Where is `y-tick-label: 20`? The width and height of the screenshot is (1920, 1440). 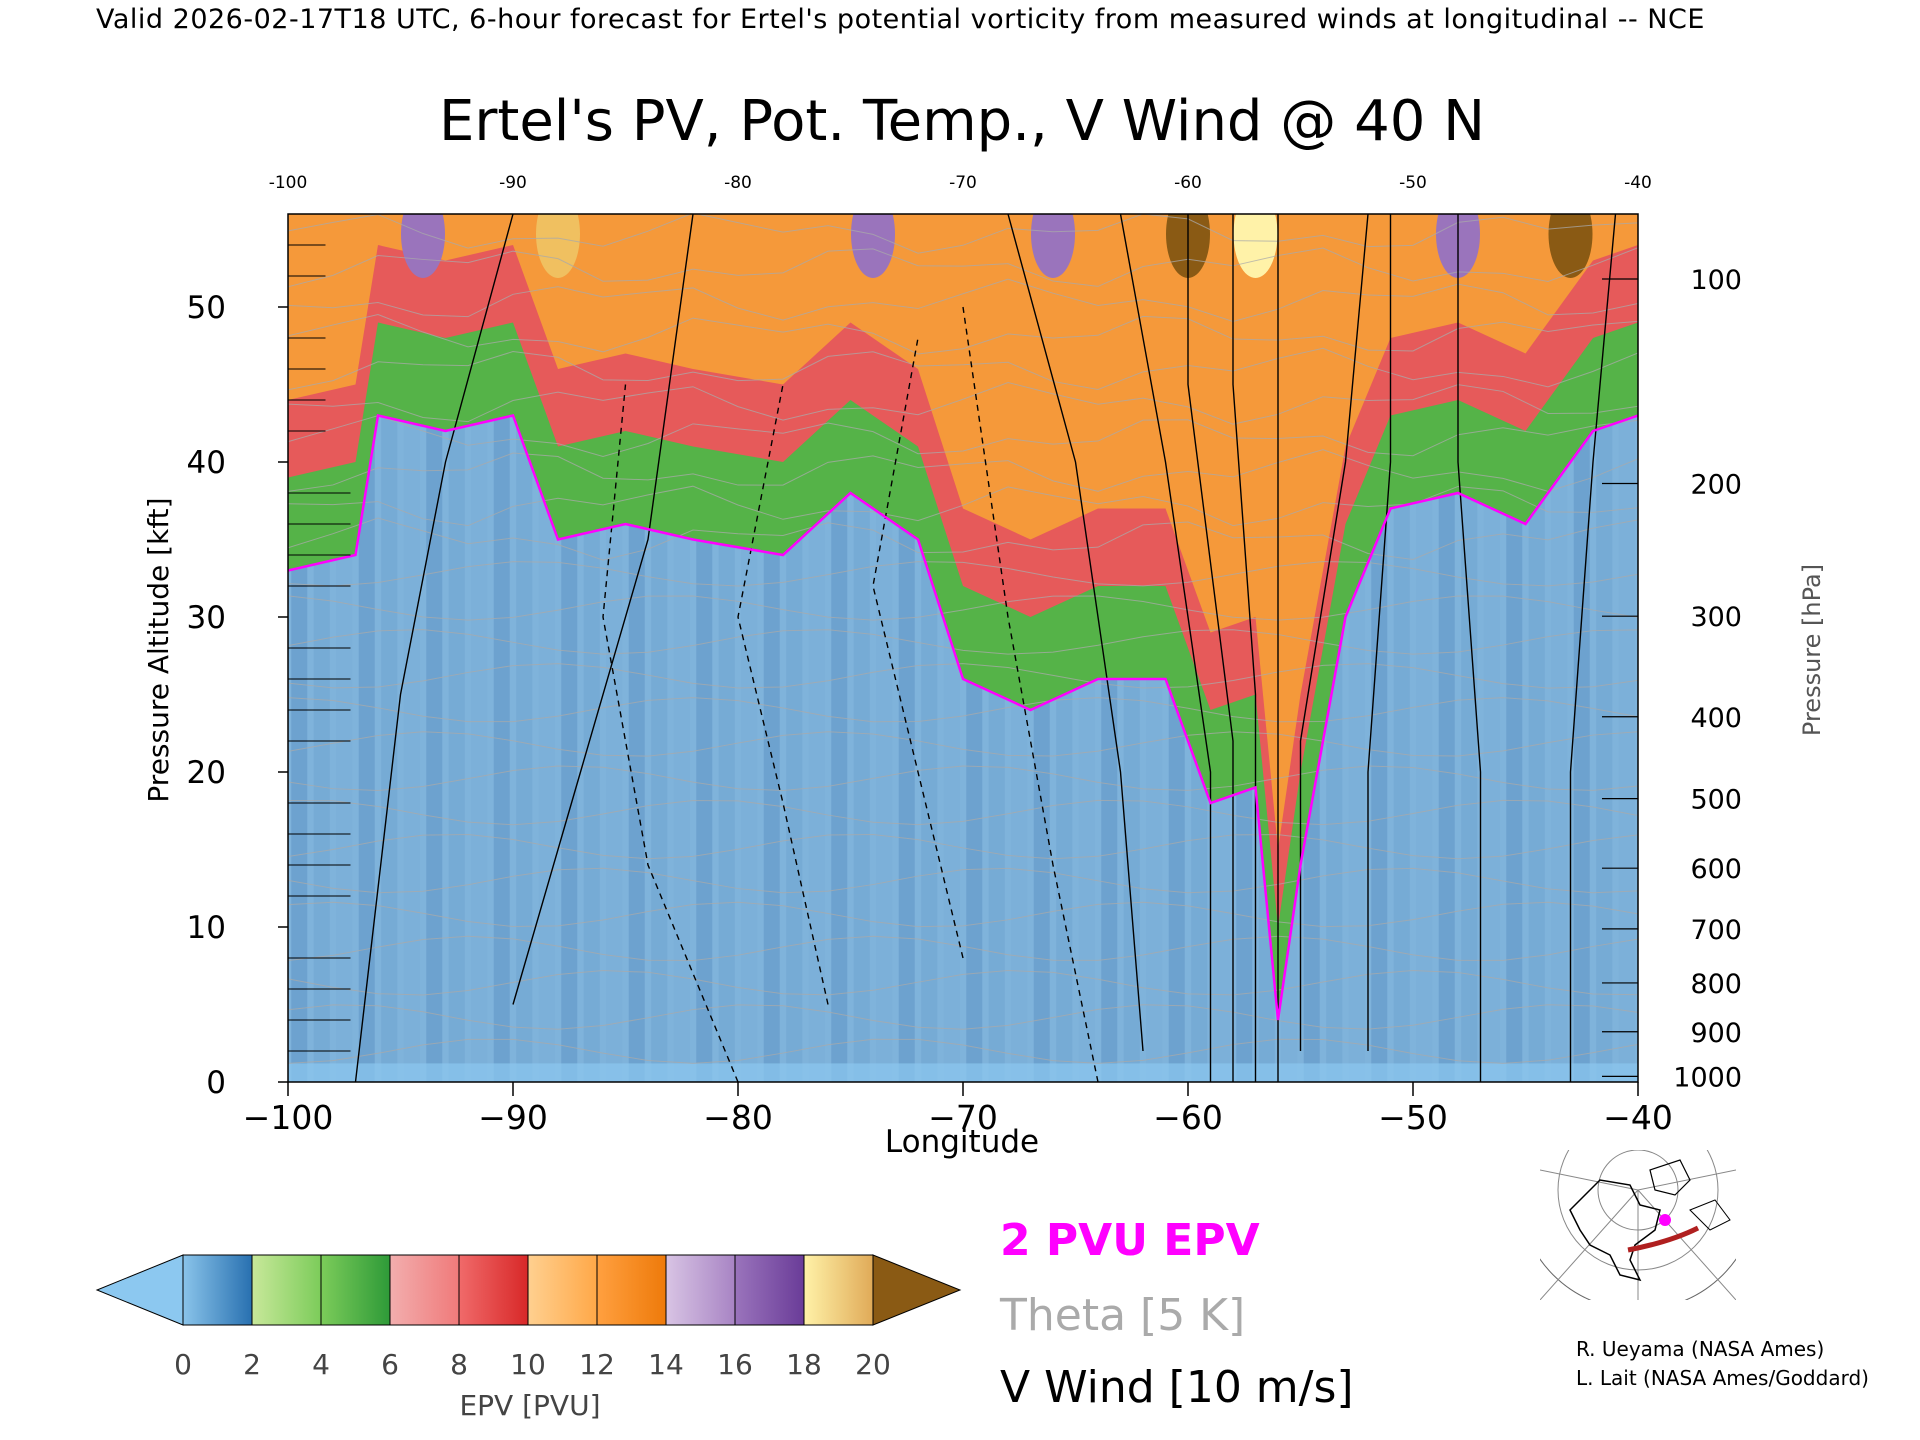 y-tick-label: 20 is located at coordinates (206, 773).